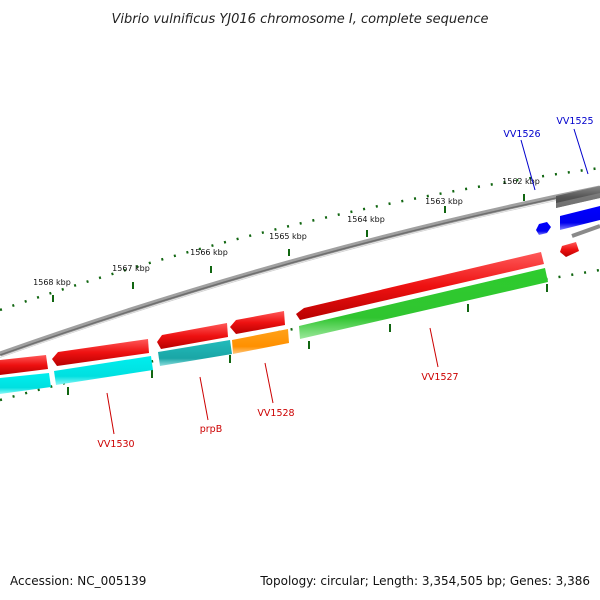 The height and width of the screenshot is (600, 600). Describe the element at coordinates (521, 134) in the screenshot. I see `gene-label-vv1526: VV1526` at that location.